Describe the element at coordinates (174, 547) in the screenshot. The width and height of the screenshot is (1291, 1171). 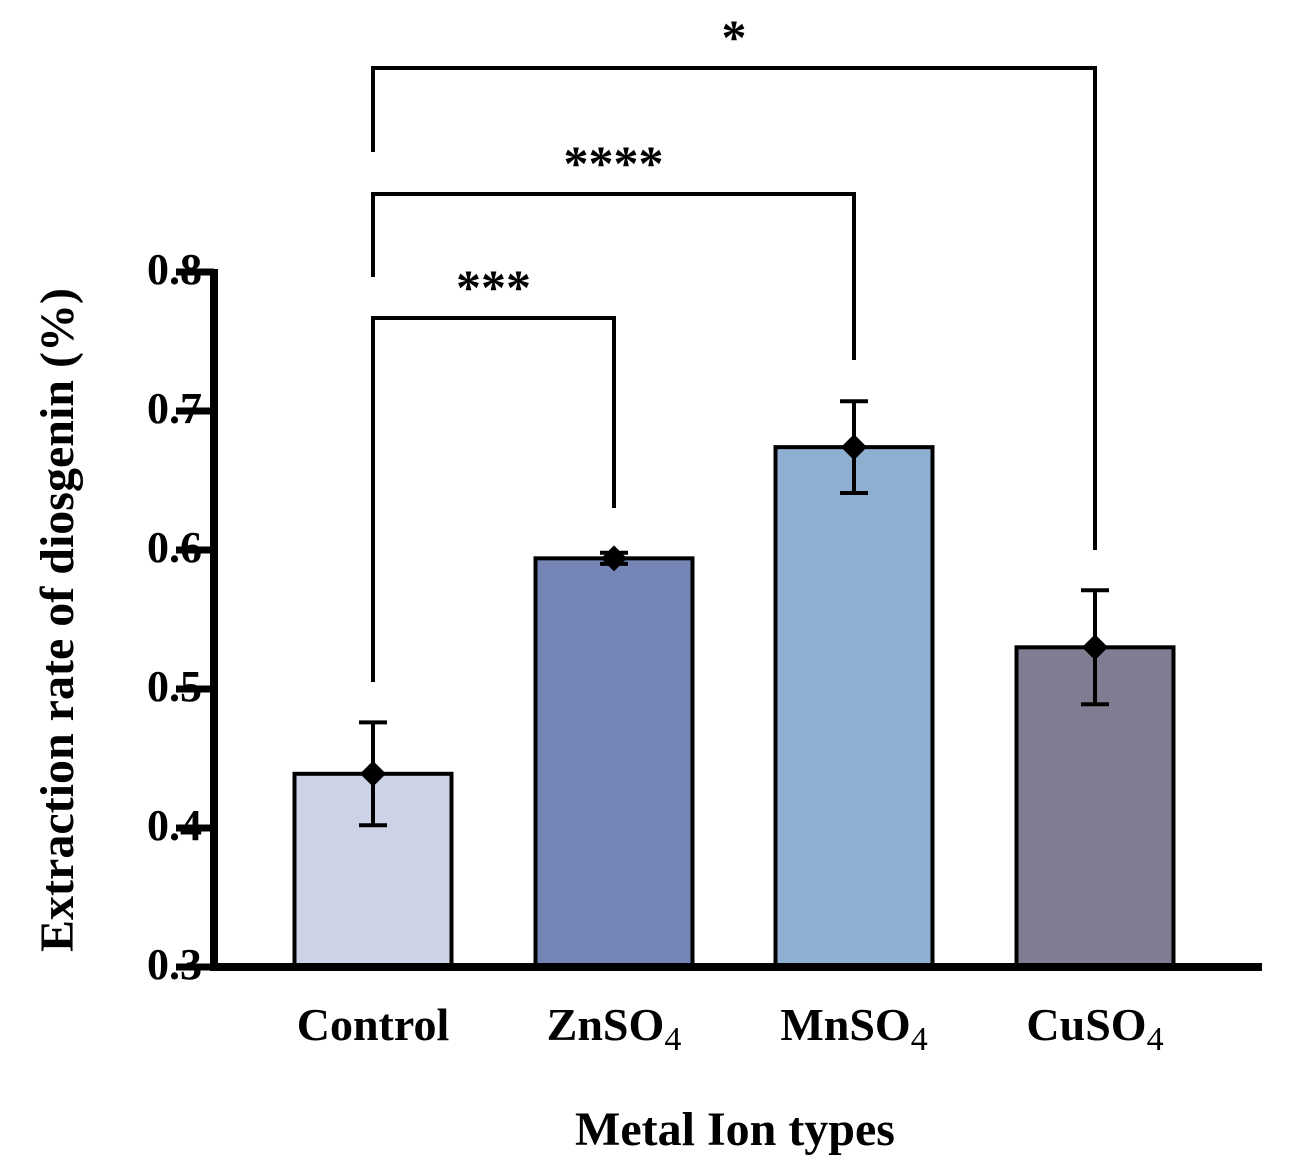
I see `y-tick-label: 0.6` at that location.